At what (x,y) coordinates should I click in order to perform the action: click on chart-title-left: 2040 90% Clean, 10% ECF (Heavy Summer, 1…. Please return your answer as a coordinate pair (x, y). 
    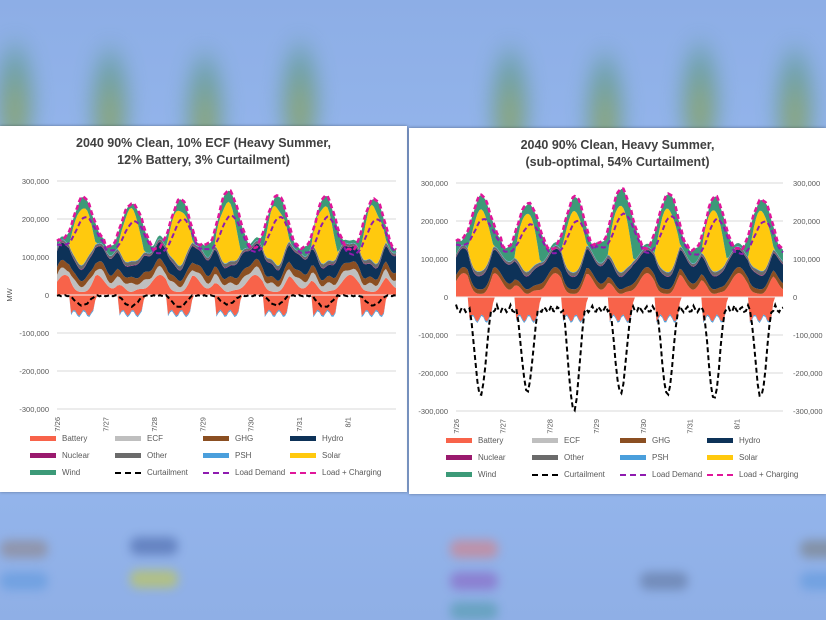
    Looking at the image, I should click on (203, 152).